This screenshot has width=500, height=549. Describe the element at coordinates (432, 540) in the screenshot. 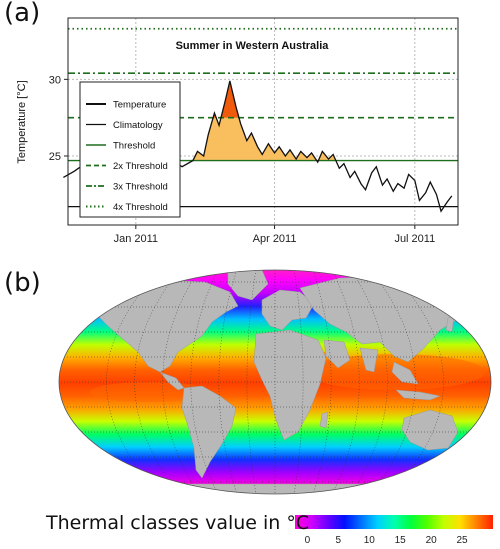

I see `colorbar-tick-label: 20` at that location.